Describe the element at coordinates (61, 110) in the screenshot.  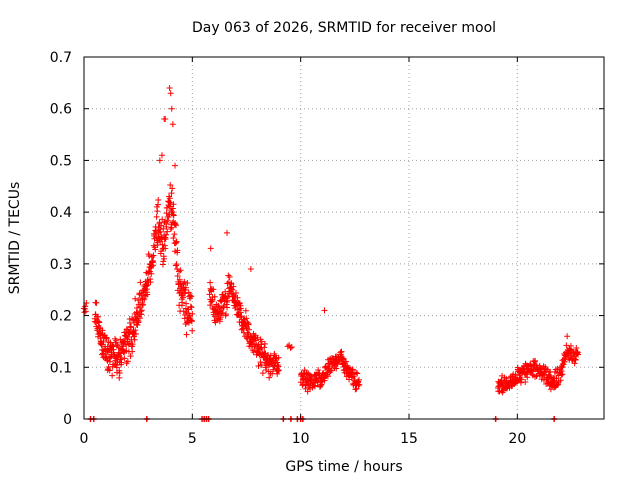
I see `y-tick-label: 0.6` at that location.